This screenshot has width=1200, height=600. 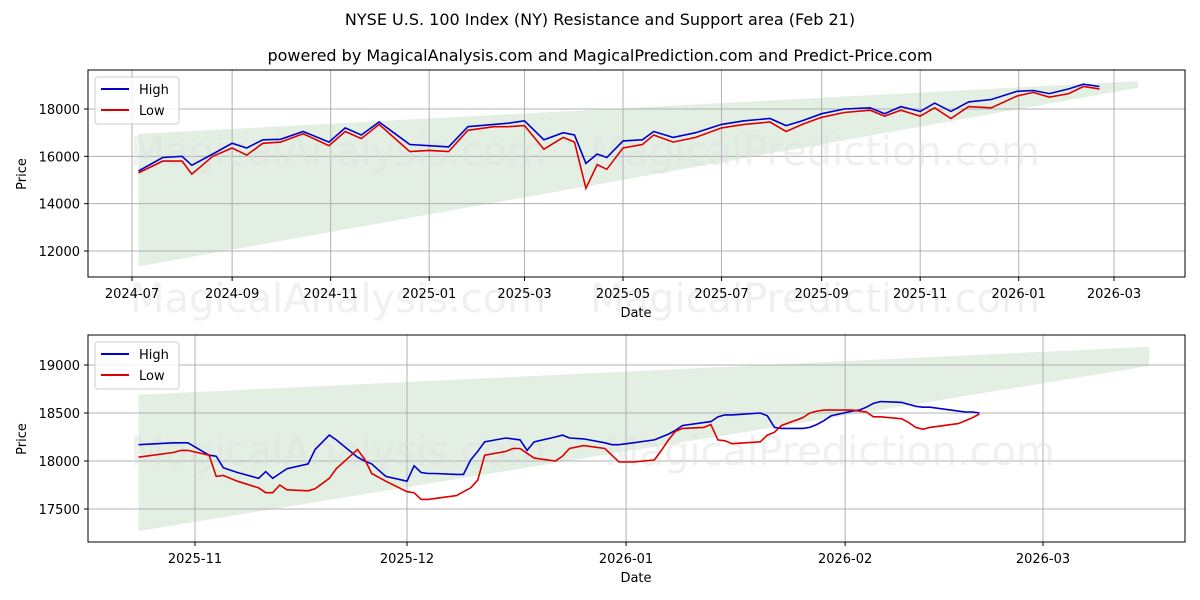 I want to click on y-tick-label: 18500, so click(x=59, y=414).